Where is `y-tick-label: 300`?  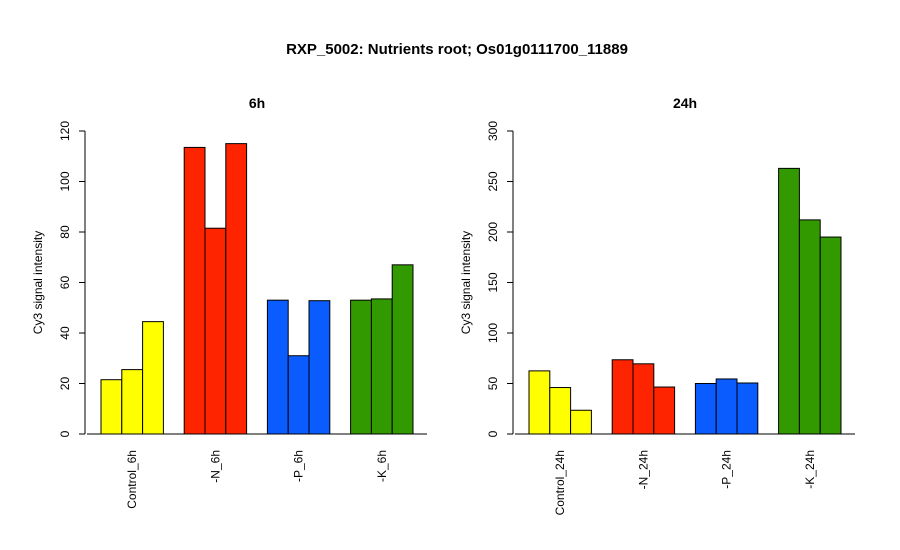 y-tick-label: 300 is located at coordinates (493, 131).